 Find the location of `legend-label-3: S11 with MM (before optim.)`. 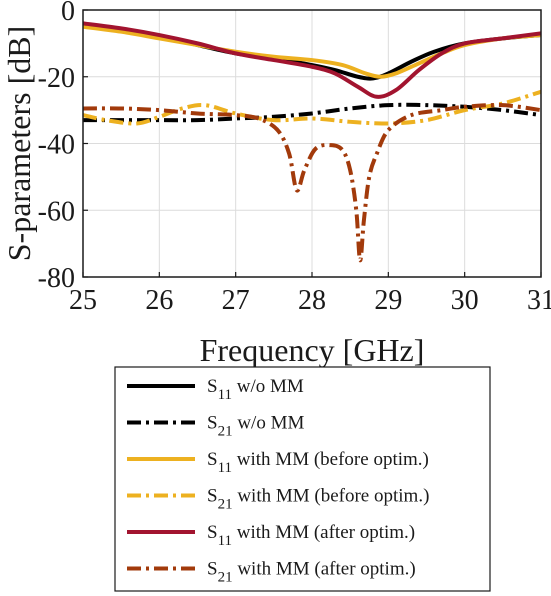

legend-label-3: S11 with MM (before optim.) is located at coordinates (318, 462).